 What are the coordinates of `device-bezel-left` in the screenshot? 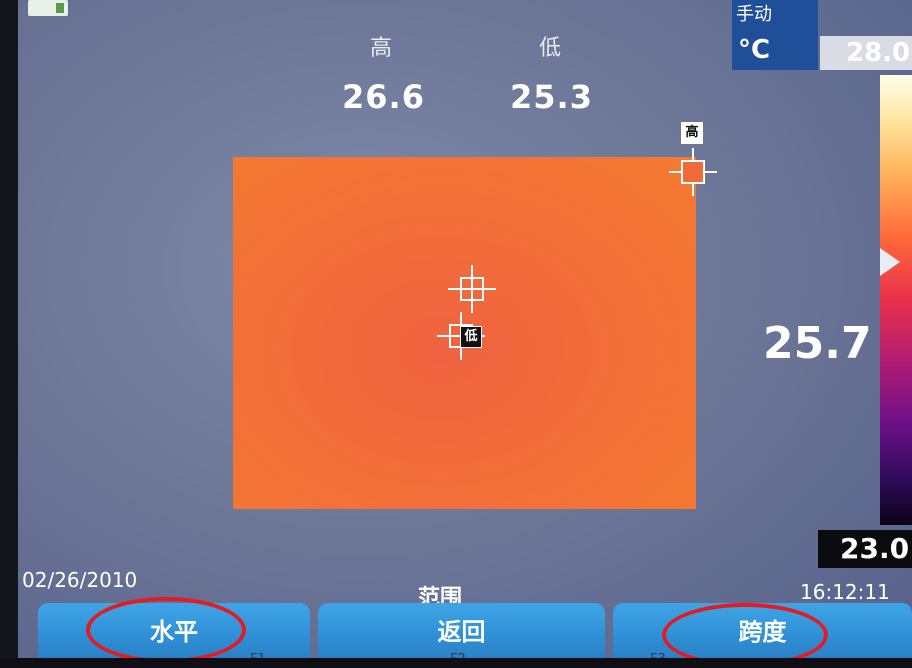 It's located at (9, 334).